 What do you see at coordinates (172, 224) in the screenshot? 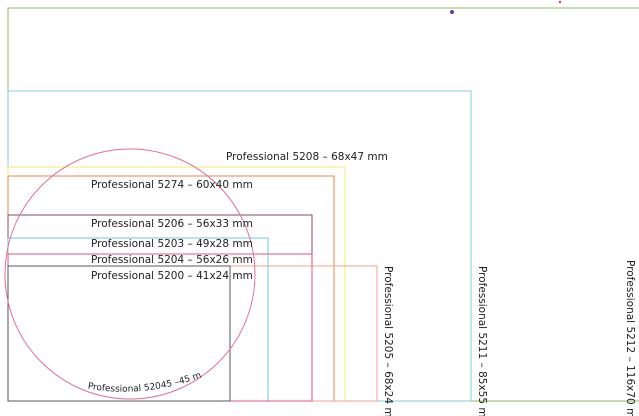
I see `label-text-5206: Professional 5206 – 56x33 mm` at bounding box center [172, 224].